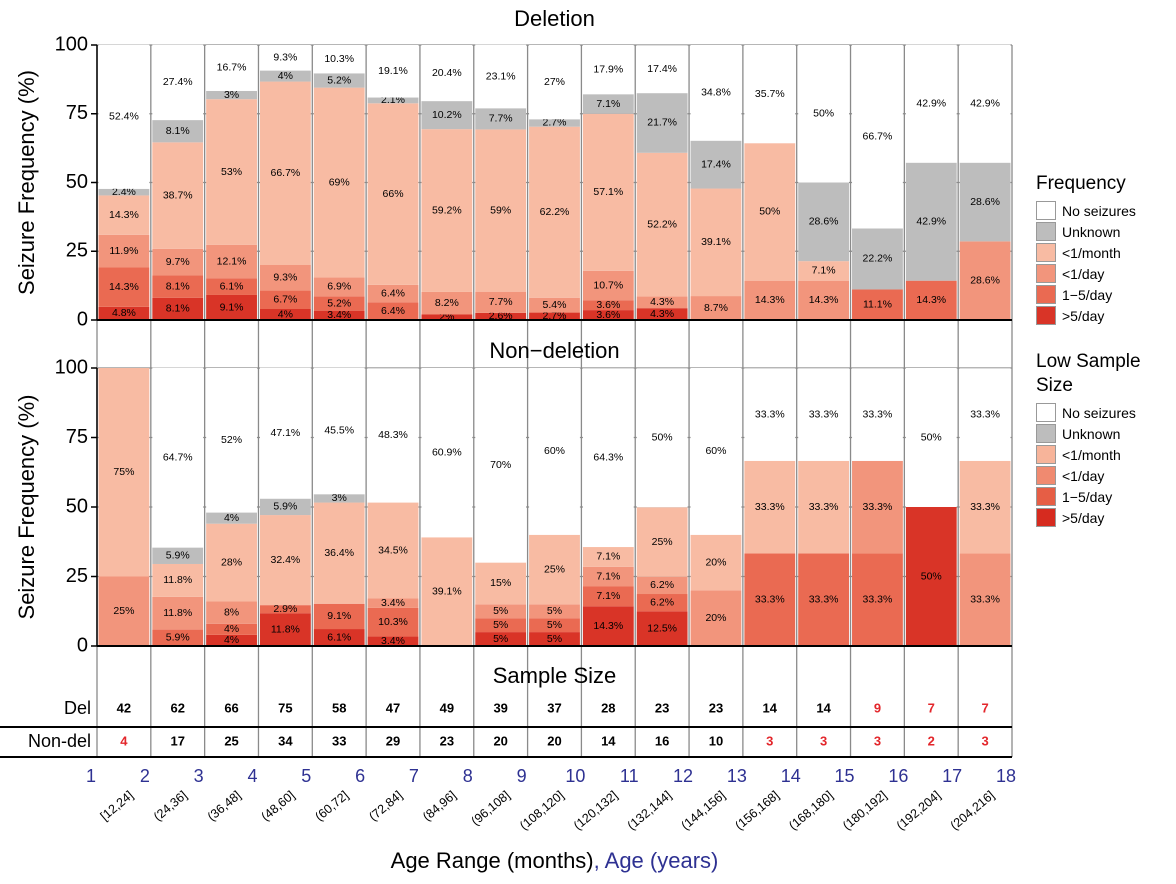 This screenshot has width=1176, height=884. What do you see at coordinates (231, 95) in the screenshot?
I see `value-label: 3%` at bounding box center [231, 95].